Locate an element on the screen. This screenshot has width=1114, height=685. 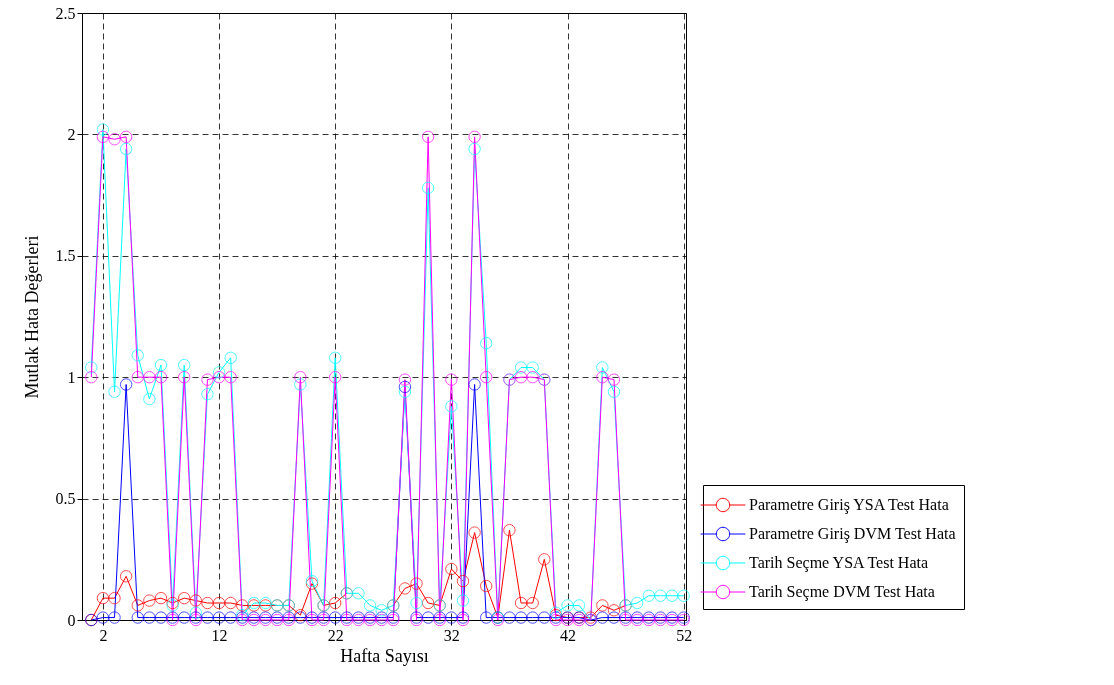
y-tick-label: 1.5 is located at coordinates (65, 256).